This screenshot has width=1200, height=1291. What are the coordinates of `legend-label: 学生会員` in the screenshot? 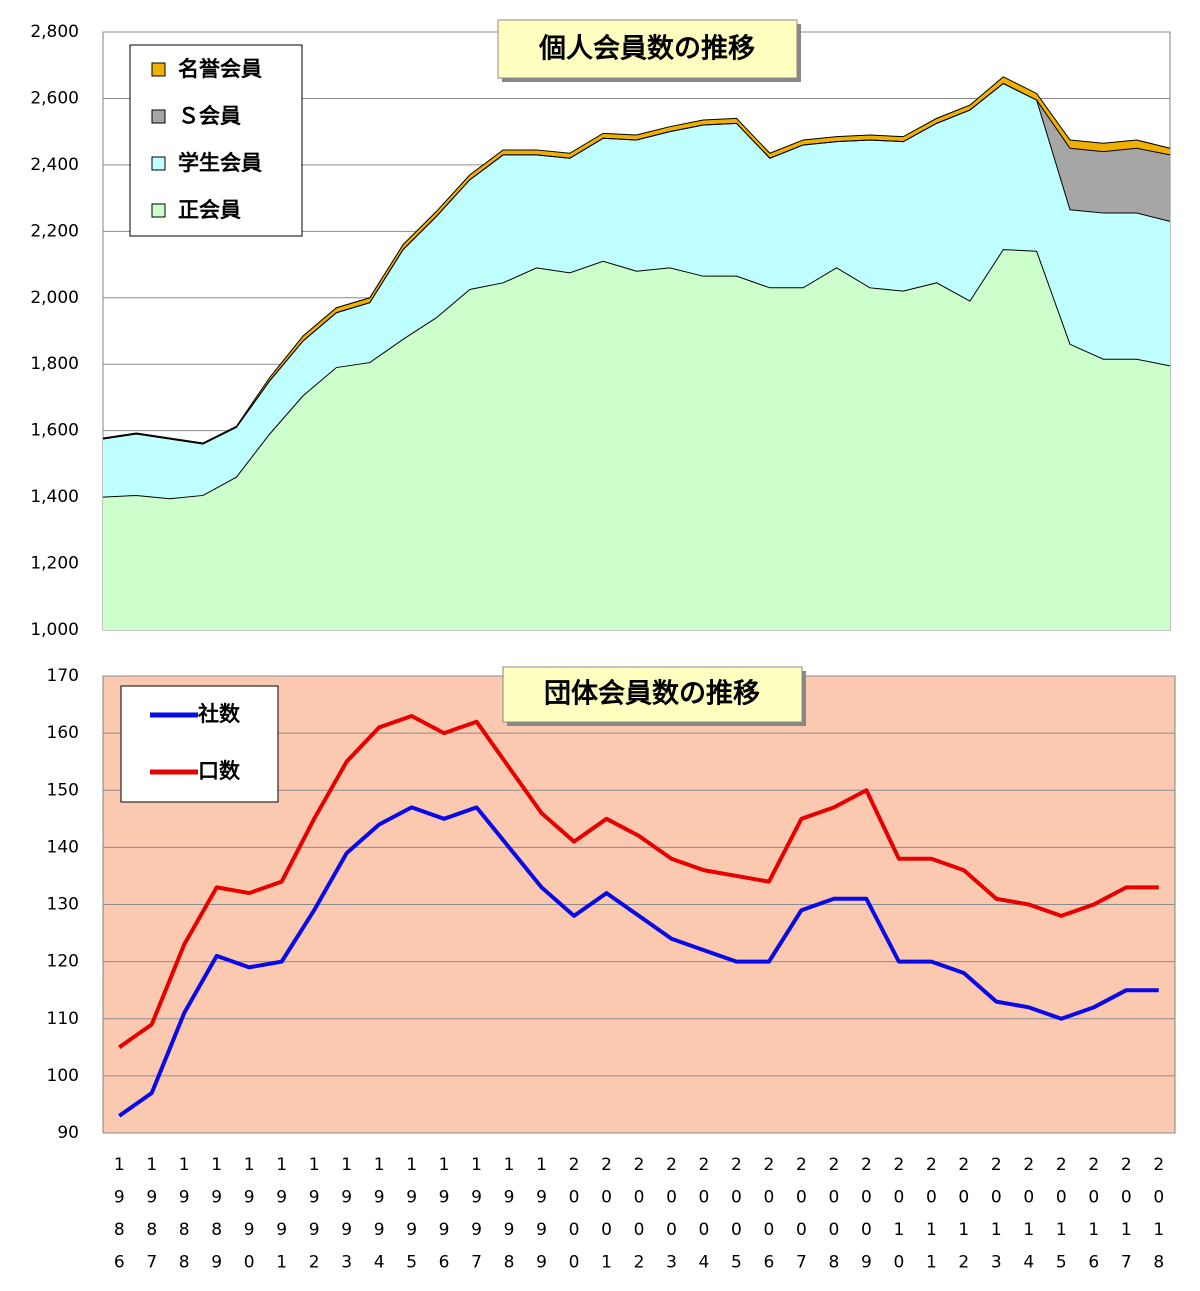 It's located at (220, 163).